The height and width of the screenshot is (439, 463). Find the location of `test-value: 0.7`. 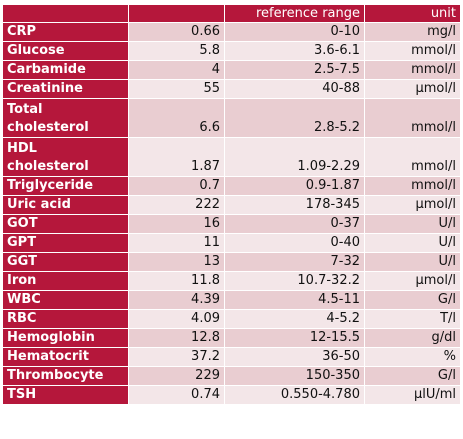

test-value: 0.7 is located at coordinates (176, 186).